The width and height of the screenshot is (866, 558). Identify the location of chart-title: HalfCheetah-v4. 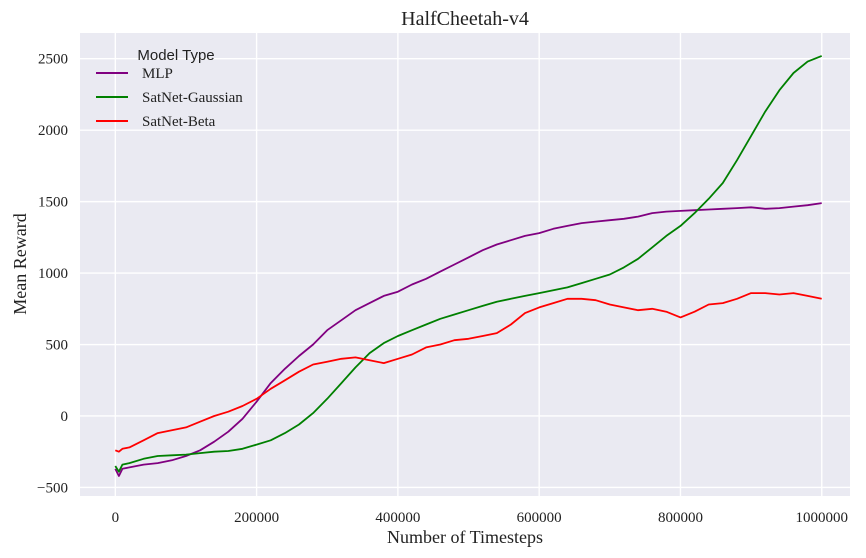
(465, 19).